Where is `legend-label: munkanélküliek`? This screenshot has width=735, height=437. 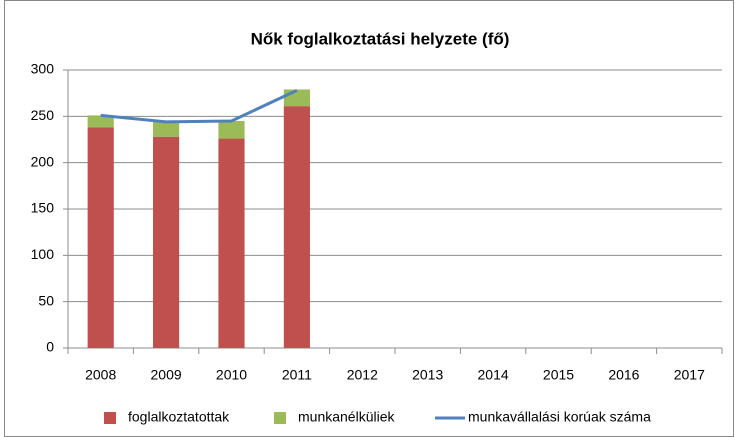
legend-label: munkanélküliek is located at coordinates (346, 417).